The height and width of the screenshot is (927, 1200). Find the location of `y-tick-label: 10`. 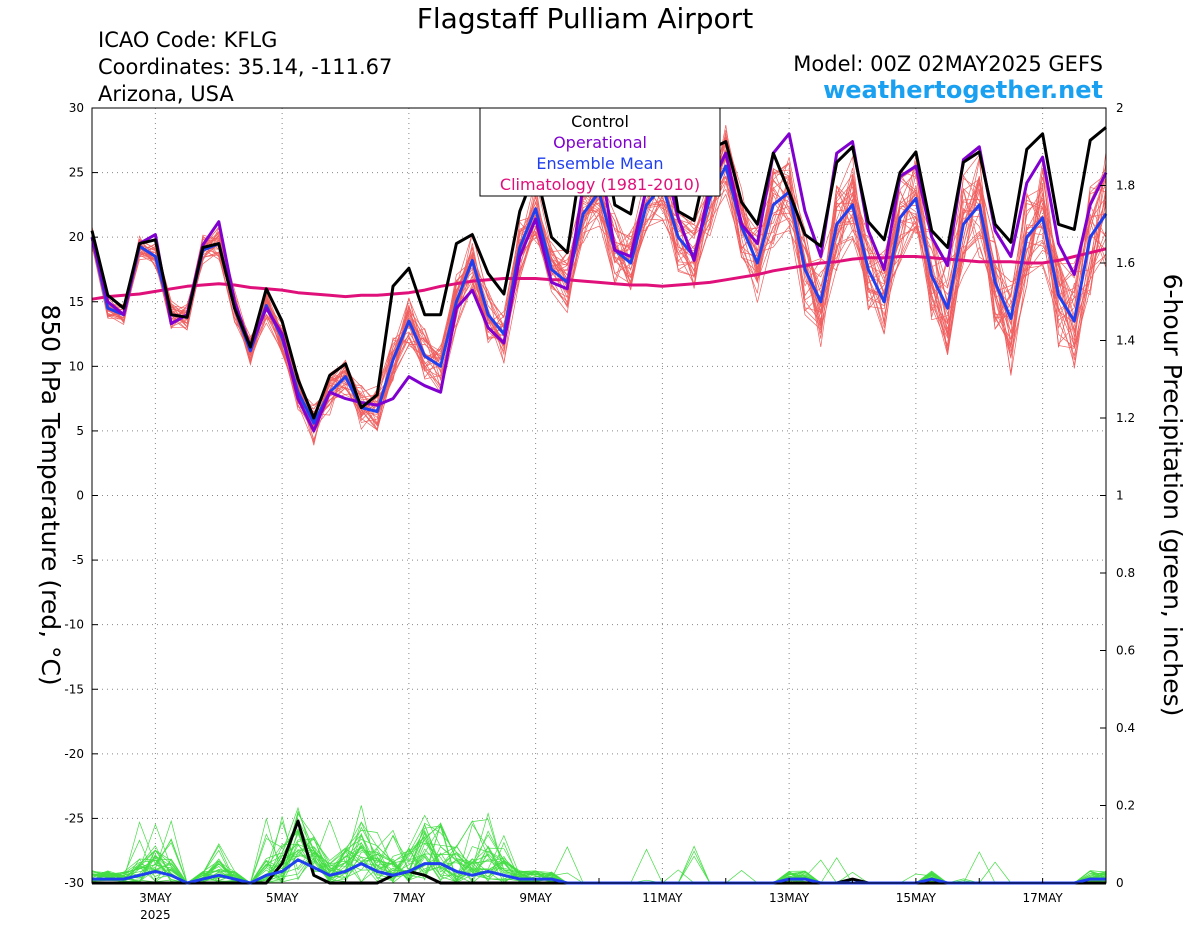

y-tick-label: 10 is located at coordinates (76, 366).